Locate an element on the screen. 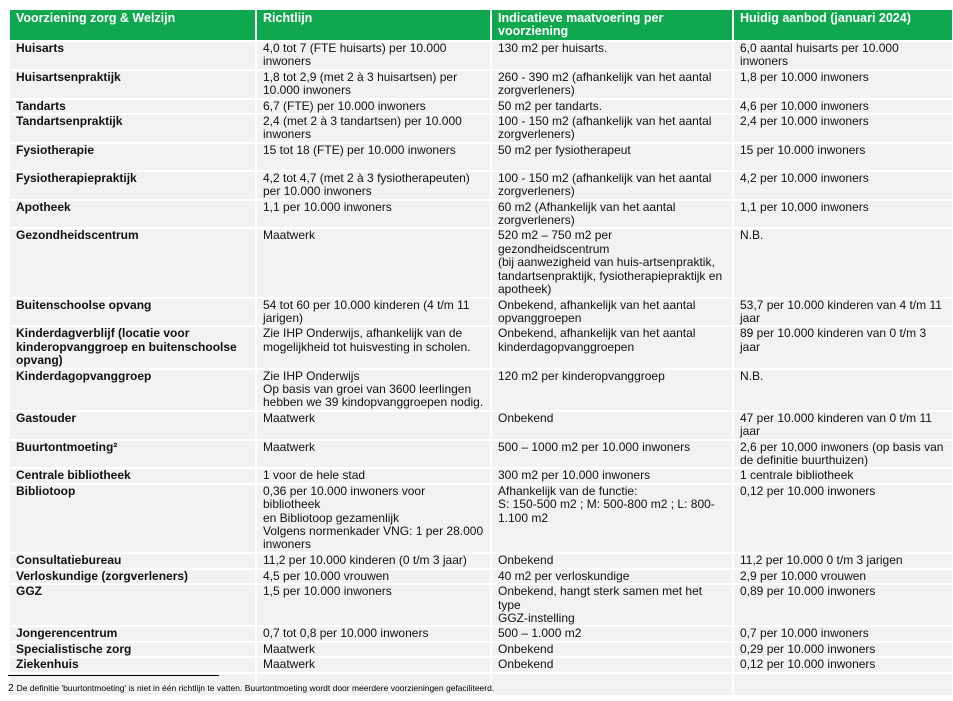 The image size is (953, 701). cell-voorziening: Huisarts is located at coordinates (132, 55).